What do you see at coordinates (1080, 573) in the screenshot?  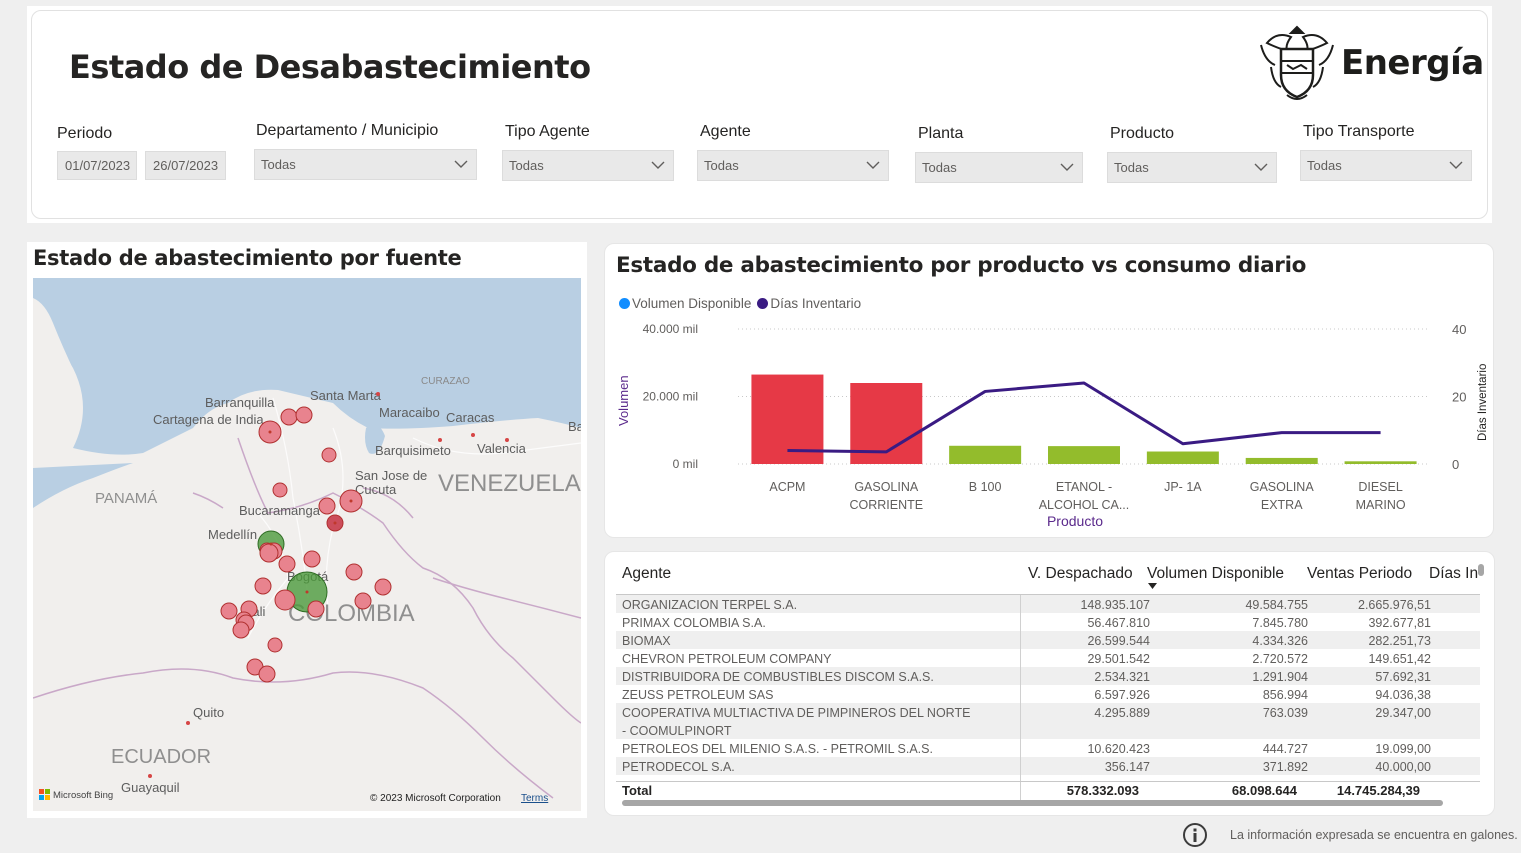 I see `header-despachado: V. Despachado` at bounding box center [1080, 573].